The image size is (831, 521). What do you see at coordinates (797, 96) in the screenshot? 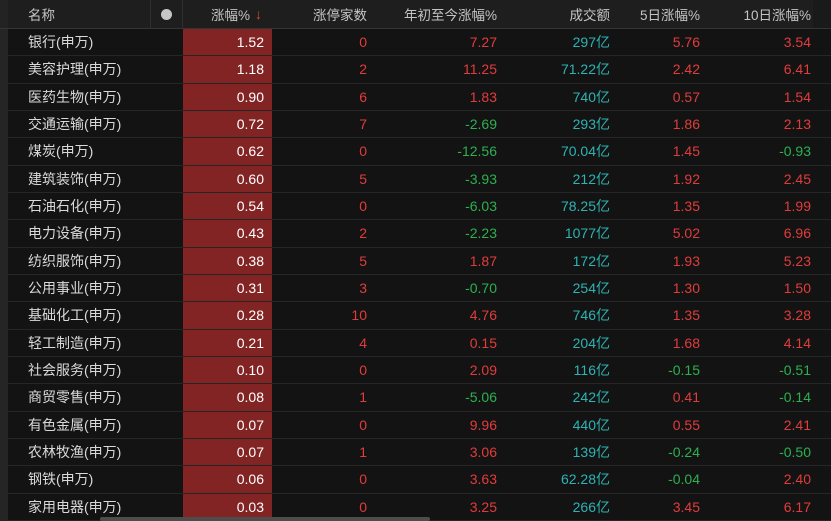
I see `cell-10day-change: 1.54` at bounding box center [797, 96].